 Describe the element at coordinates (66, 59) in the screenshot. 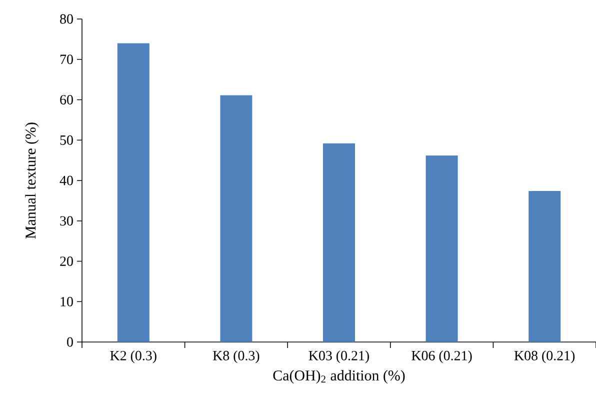

I see `y-tick-label: 70` at that location.